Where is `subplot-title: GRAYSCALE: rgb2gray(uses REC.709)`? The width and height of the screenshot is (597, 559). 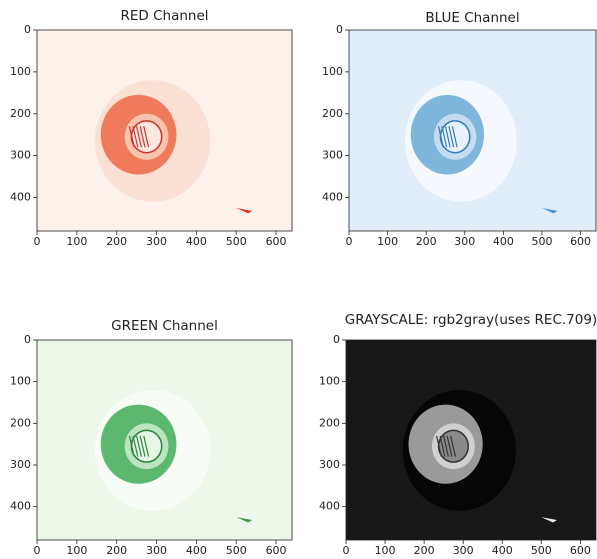
subplot-title: GRAYSCALE: rgb2gray(uses REC.709) is located at coordinates (471, 320).